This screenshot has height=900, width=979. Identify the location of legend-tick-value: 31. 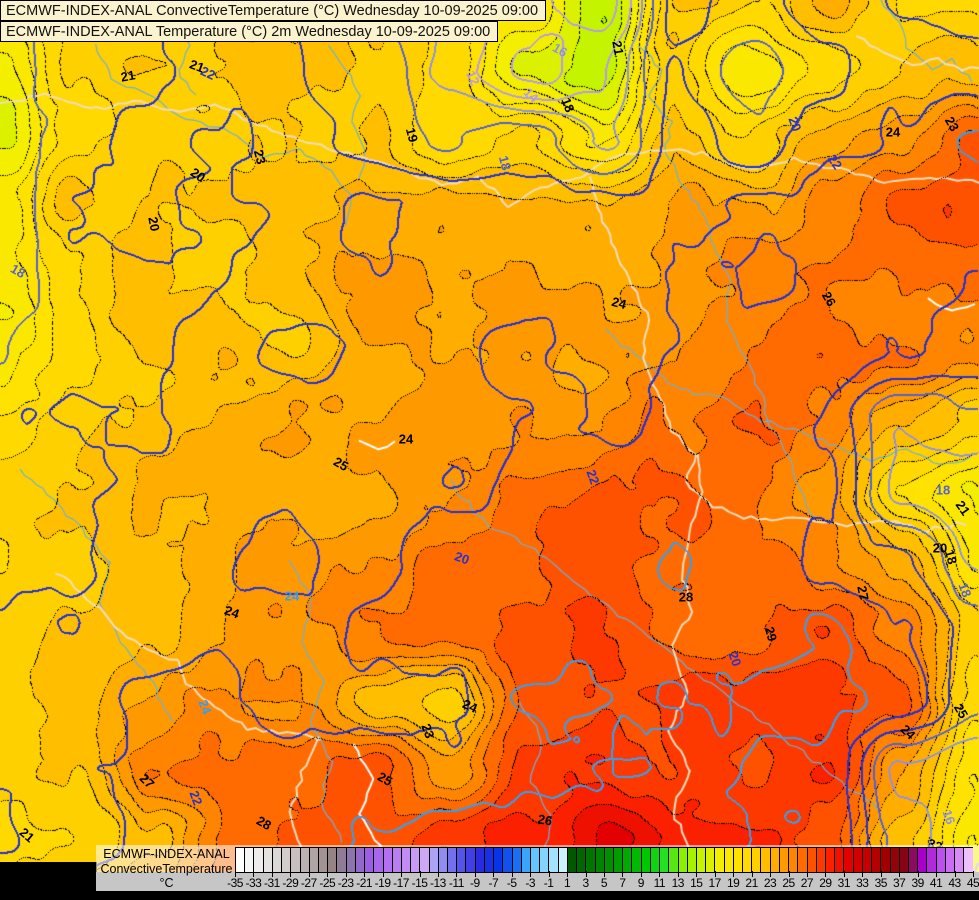
(844, 883).